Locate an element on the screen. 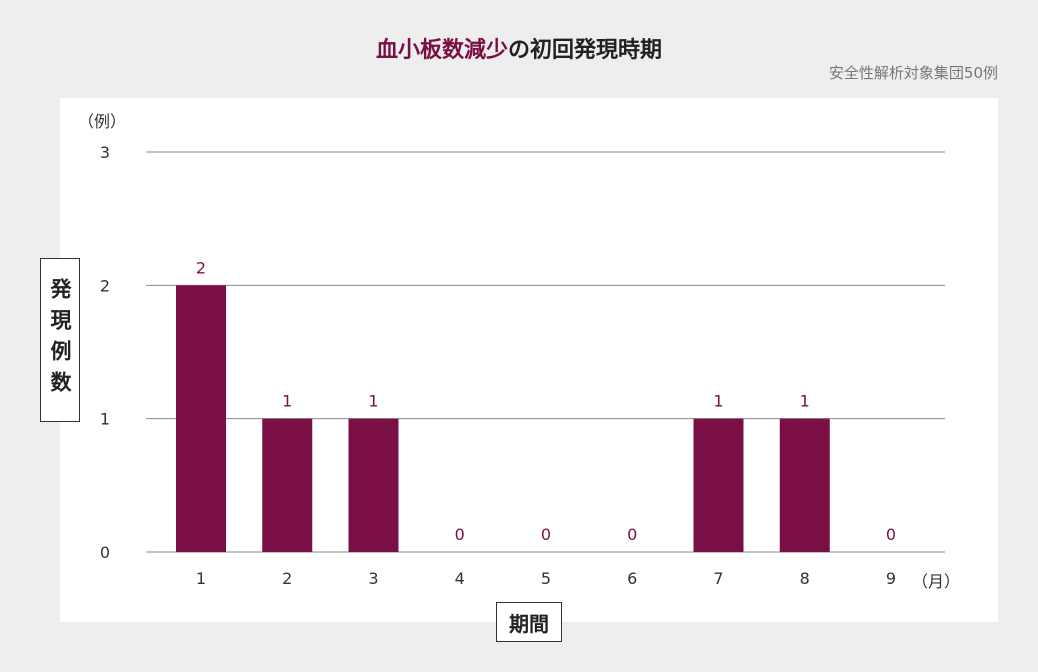 This screenshot has width=1038, height=672. y-tick-label-2: 2 is located at coordinates (105, 285).